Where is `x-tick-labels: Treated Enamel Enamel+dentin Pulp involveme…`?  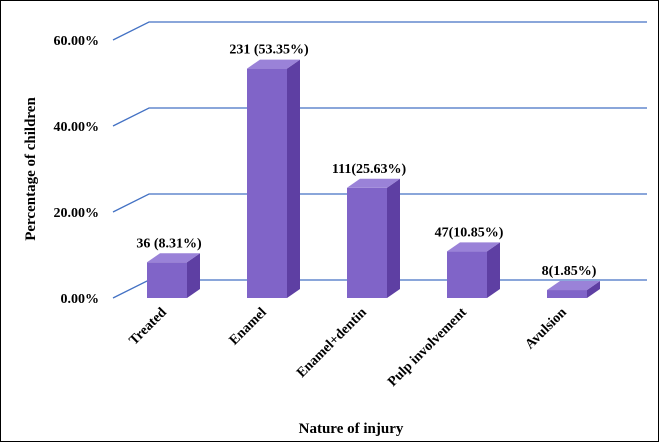
x-tick-labels: Treated Enamel Enamel+dentin Pulp involveme… is located at coordinates (348, 347).